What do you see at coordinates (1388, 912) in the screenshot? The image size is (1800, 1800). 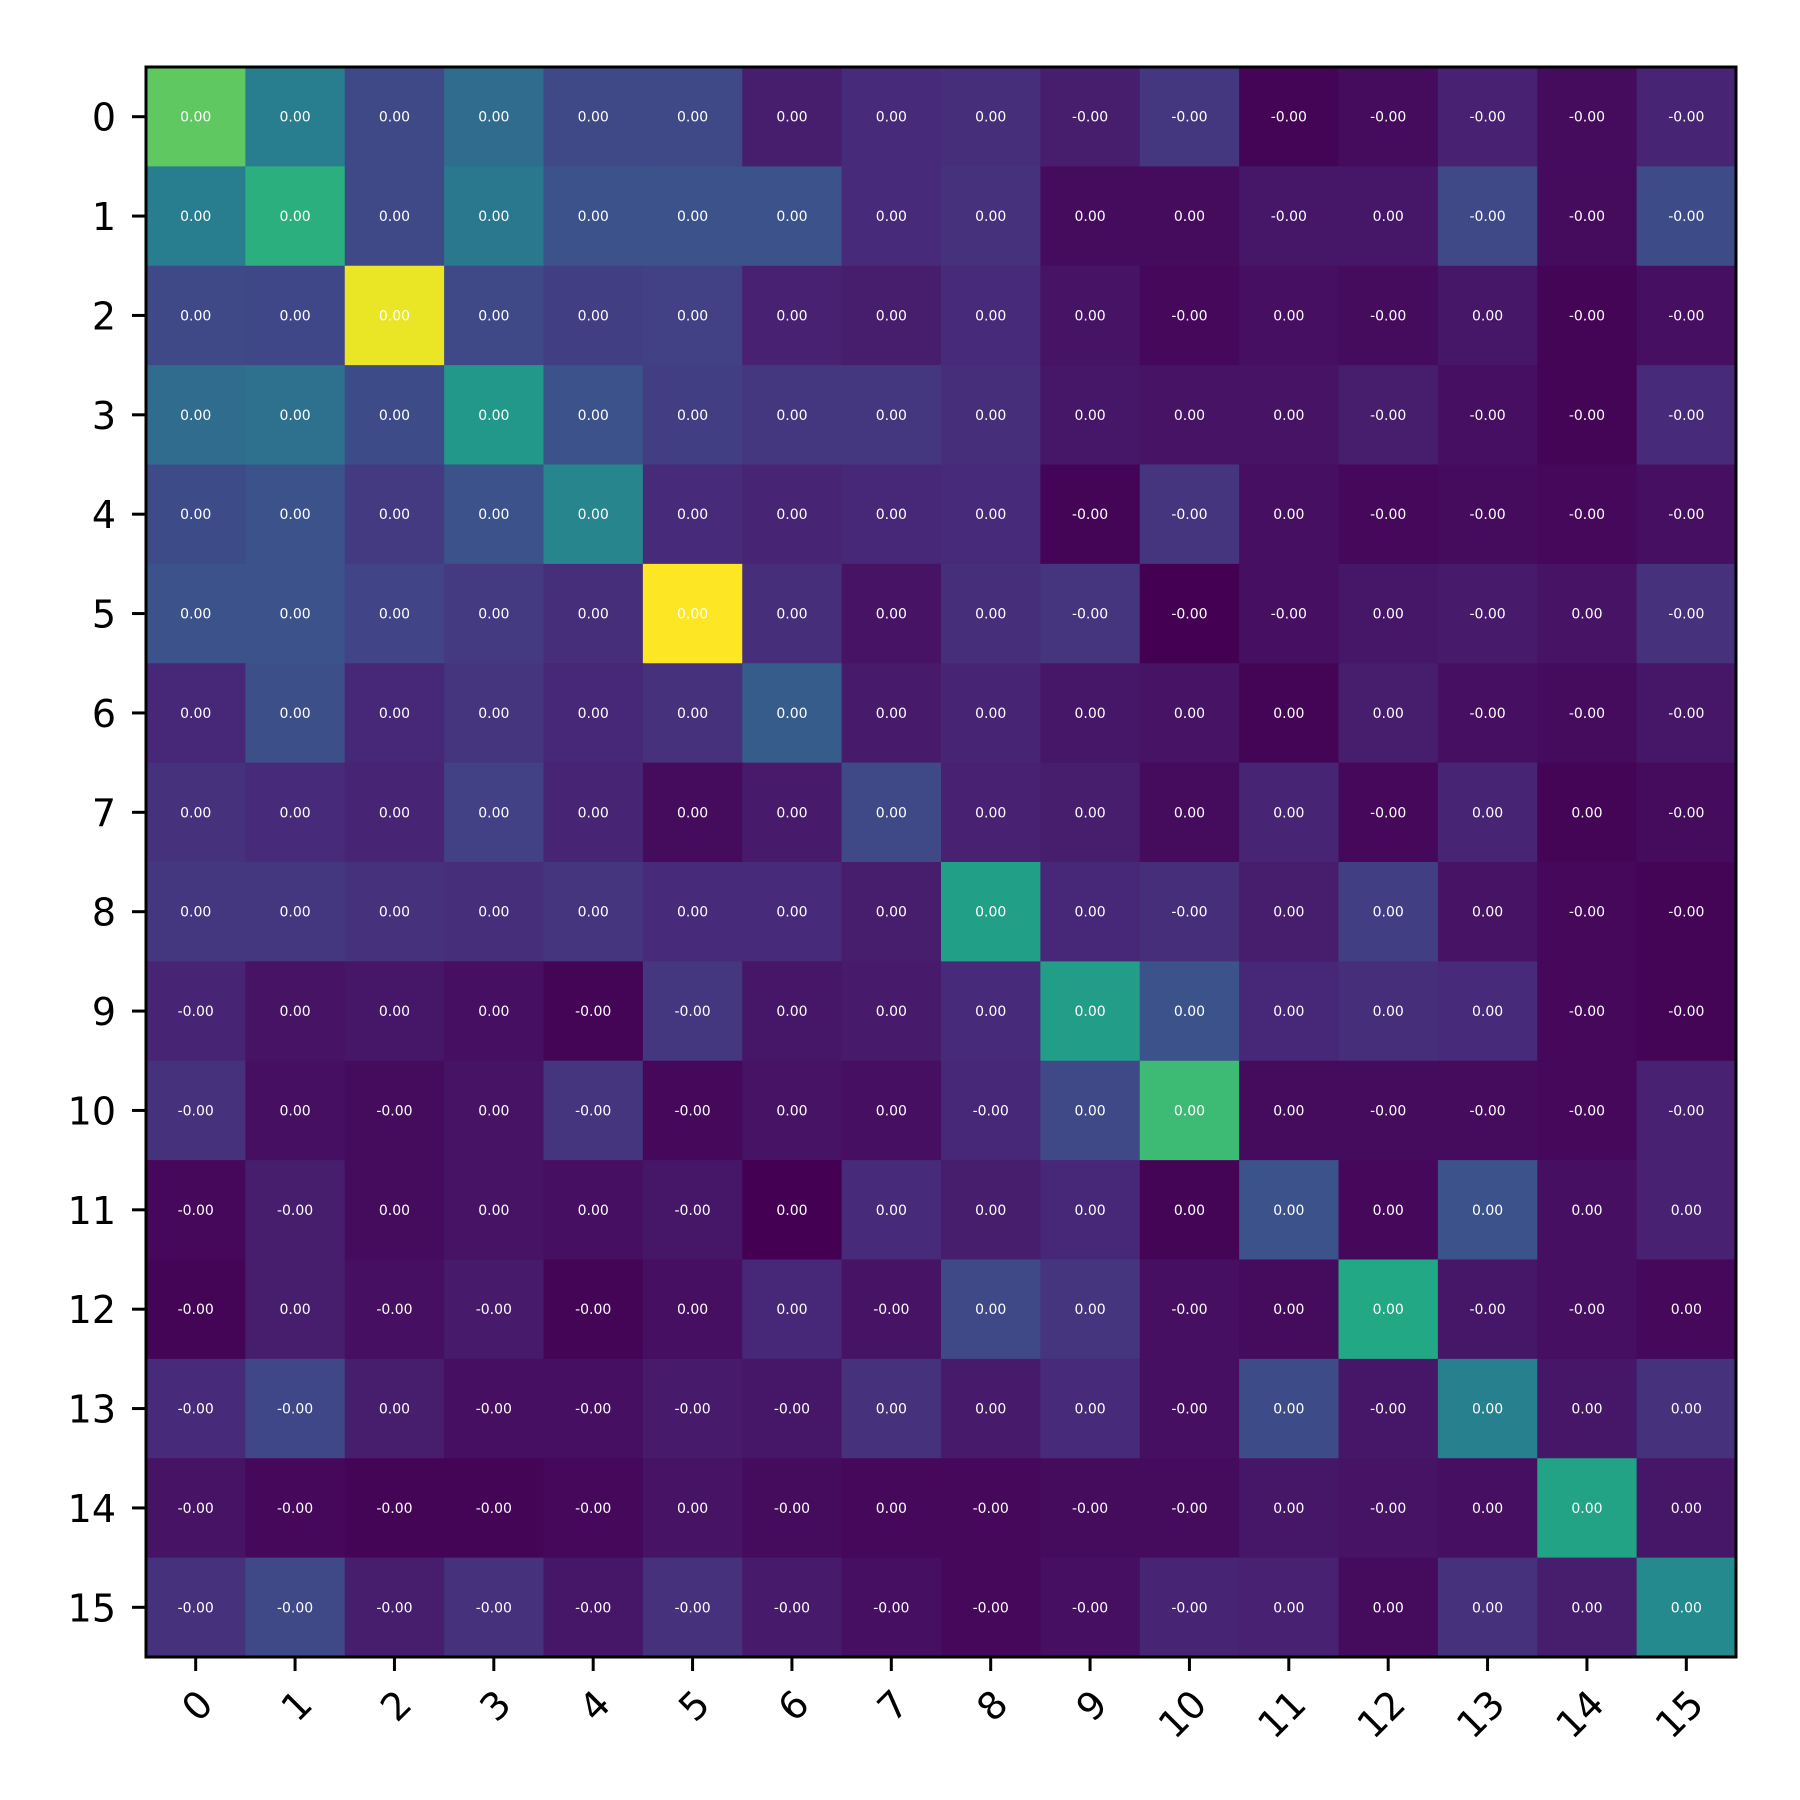 I see `heatmap-cell-r8-c12` at bounding box center [1388, 912].